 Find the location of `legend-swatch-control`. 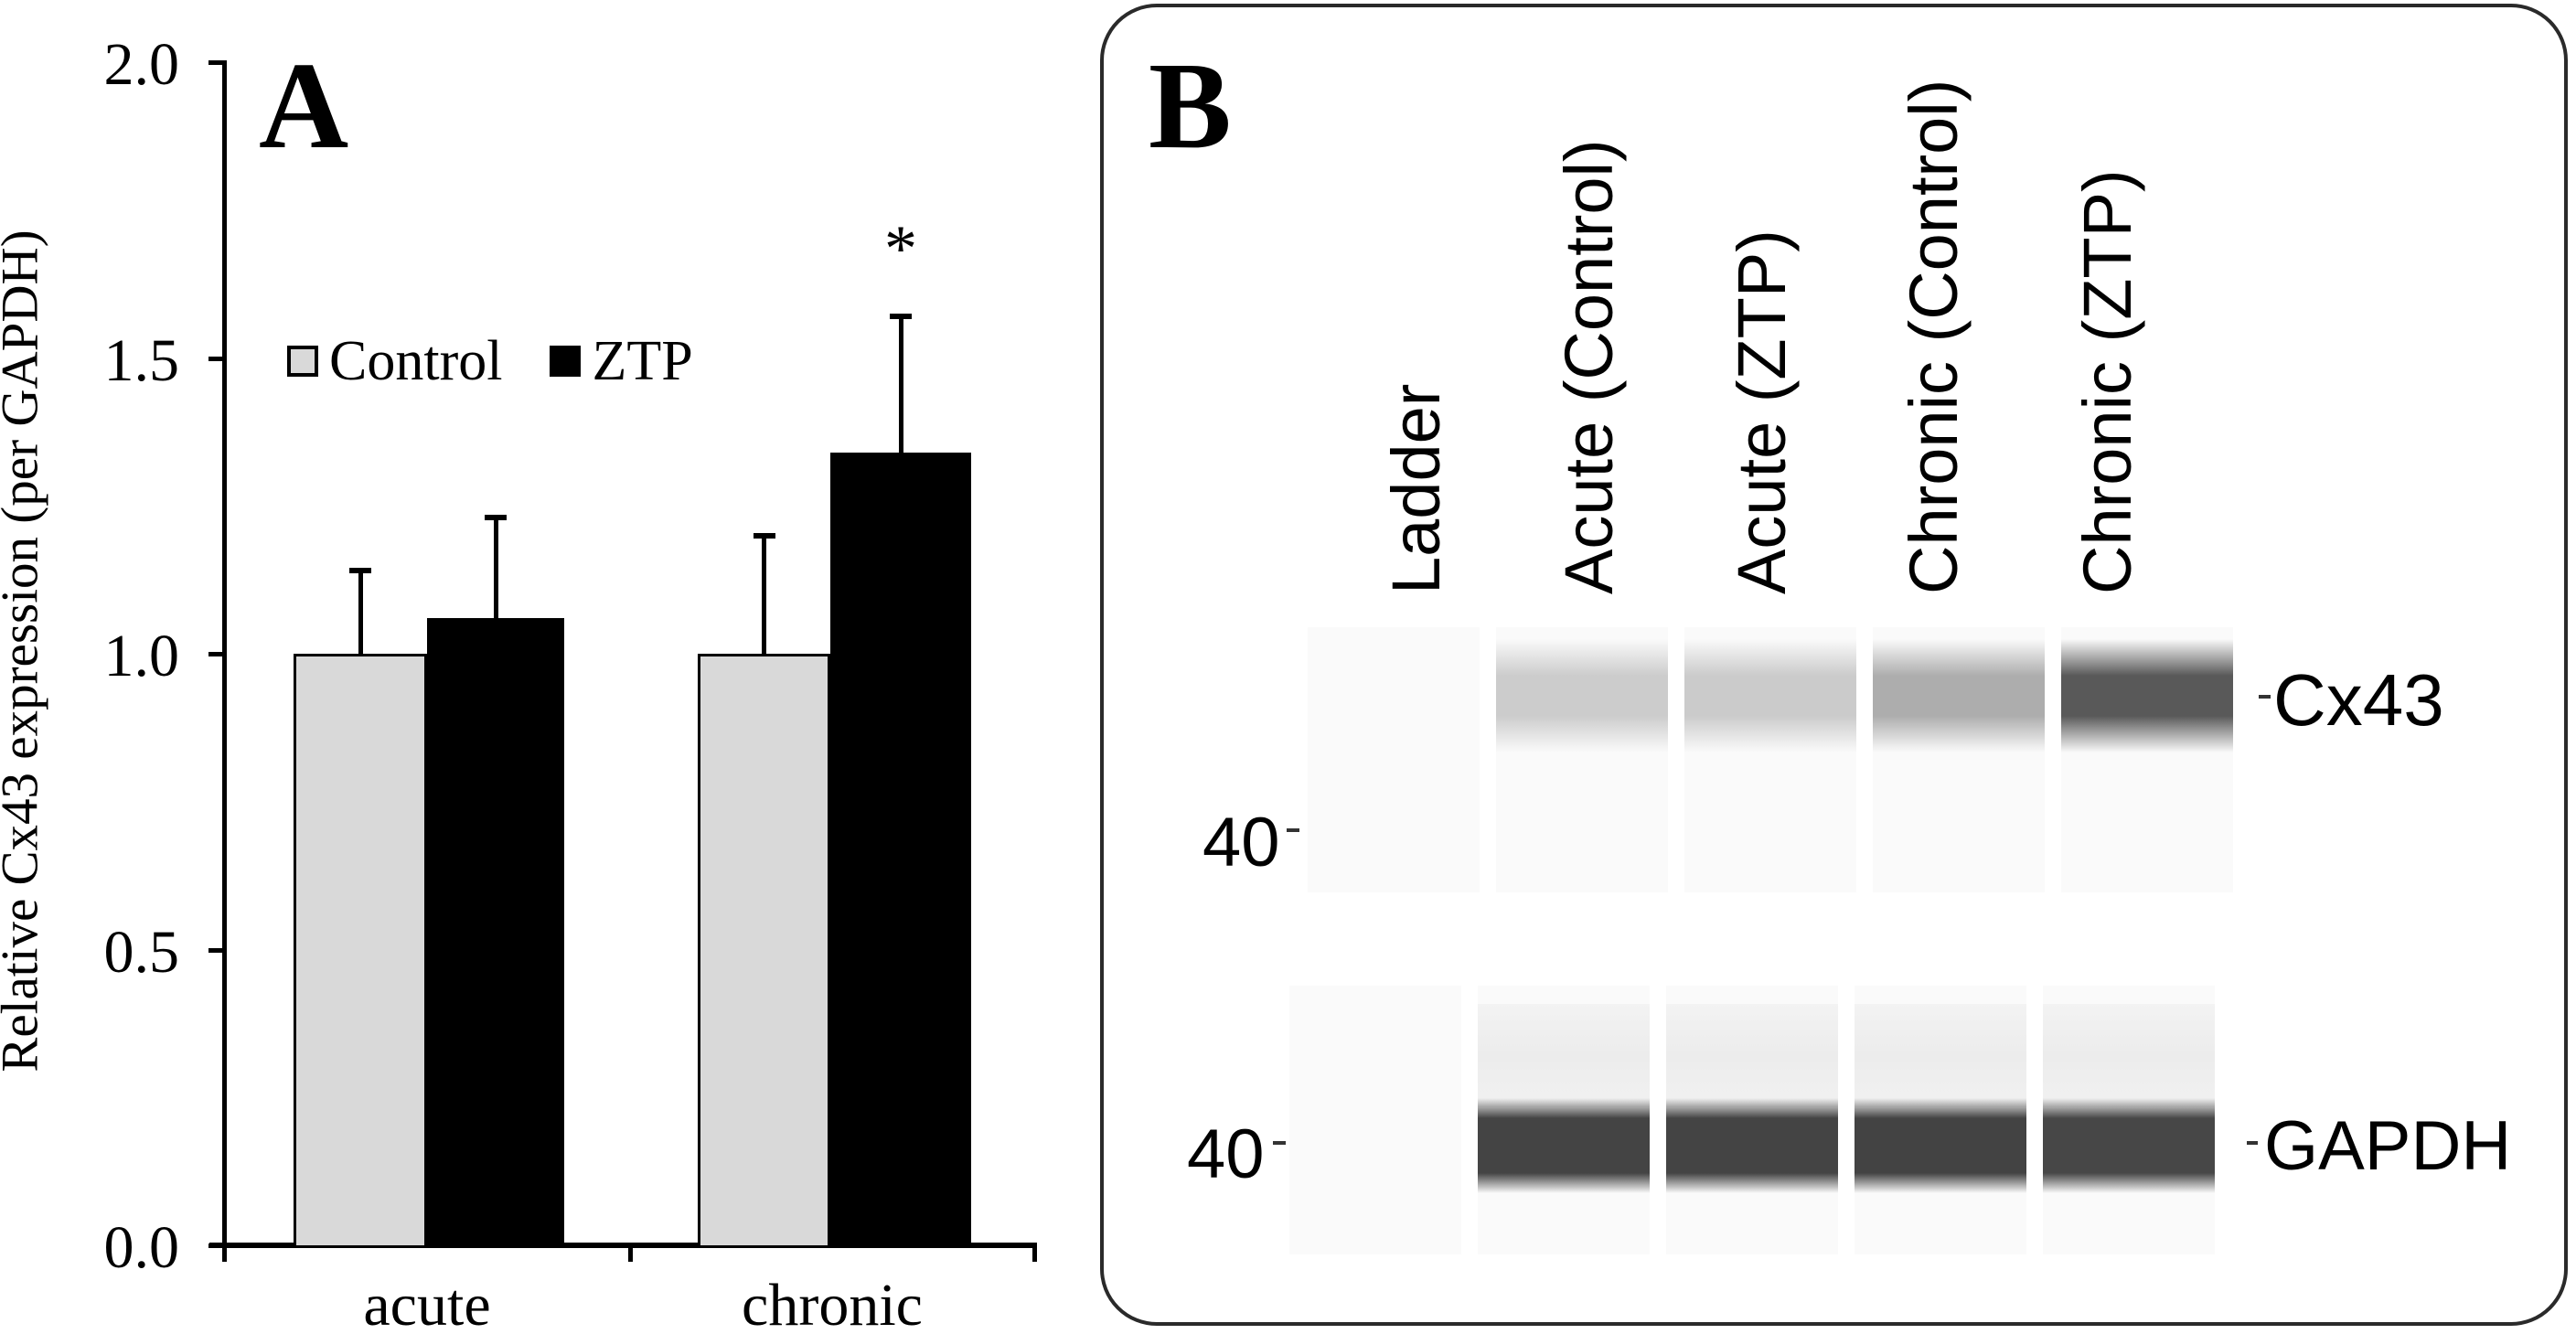

legend-swatch-control is located at coordinates (302, 361).